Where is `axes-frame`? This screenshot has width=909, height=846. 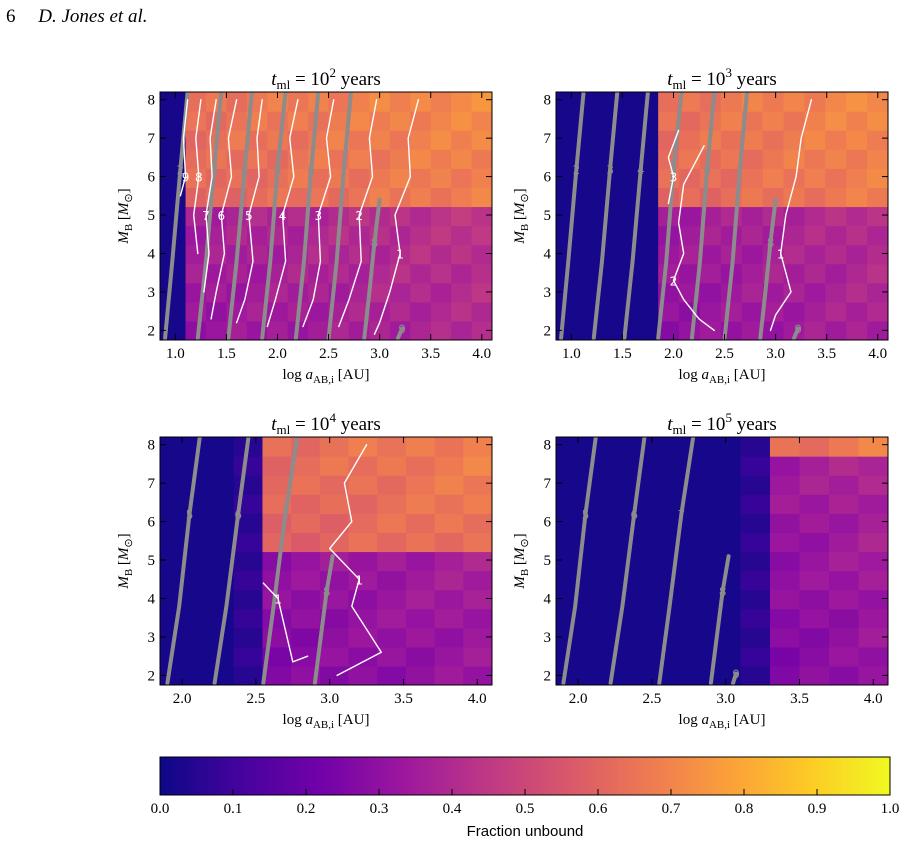
axes-frame is located at coordinates (722, 216).